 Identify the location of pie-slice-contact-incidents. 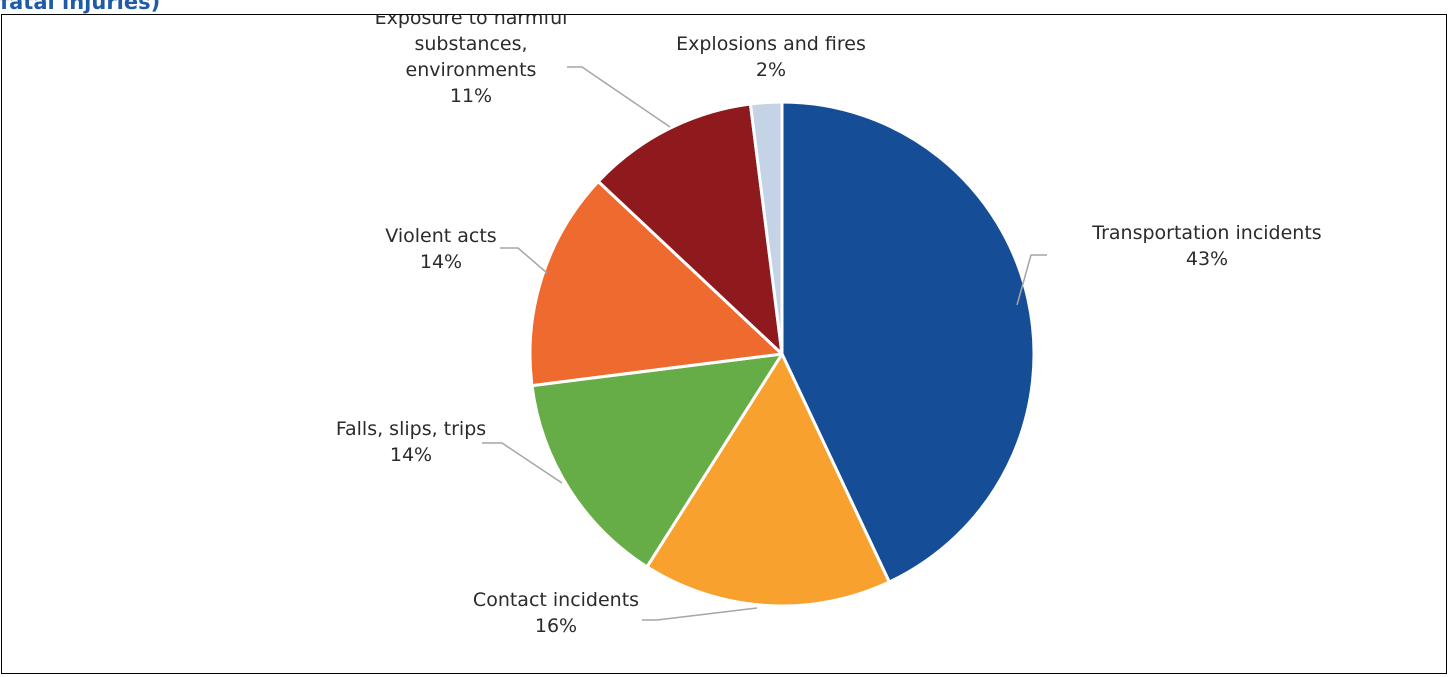
(768, 480).